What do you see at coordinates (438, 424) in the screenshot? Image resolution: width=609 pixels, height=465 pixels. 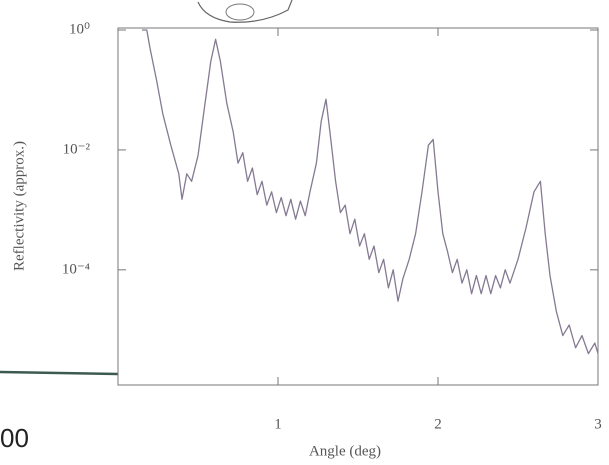 I see `x-tick-label: 2` at bounding box center [438, 424].